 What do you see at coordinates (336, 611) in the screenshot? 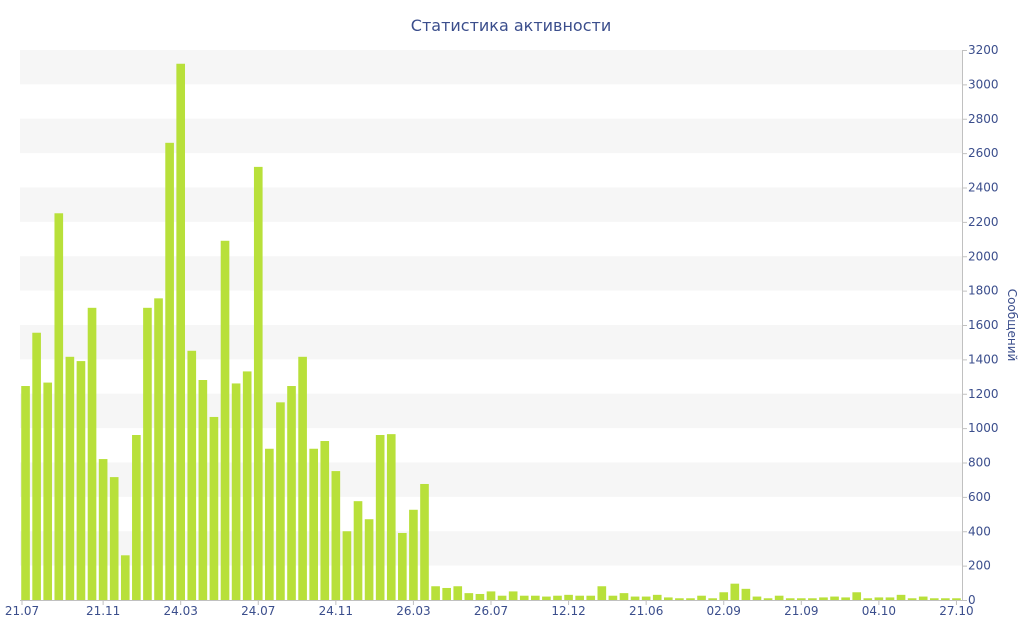
I see `x-tick-label: 24.11` at bounding box center [336, 611].